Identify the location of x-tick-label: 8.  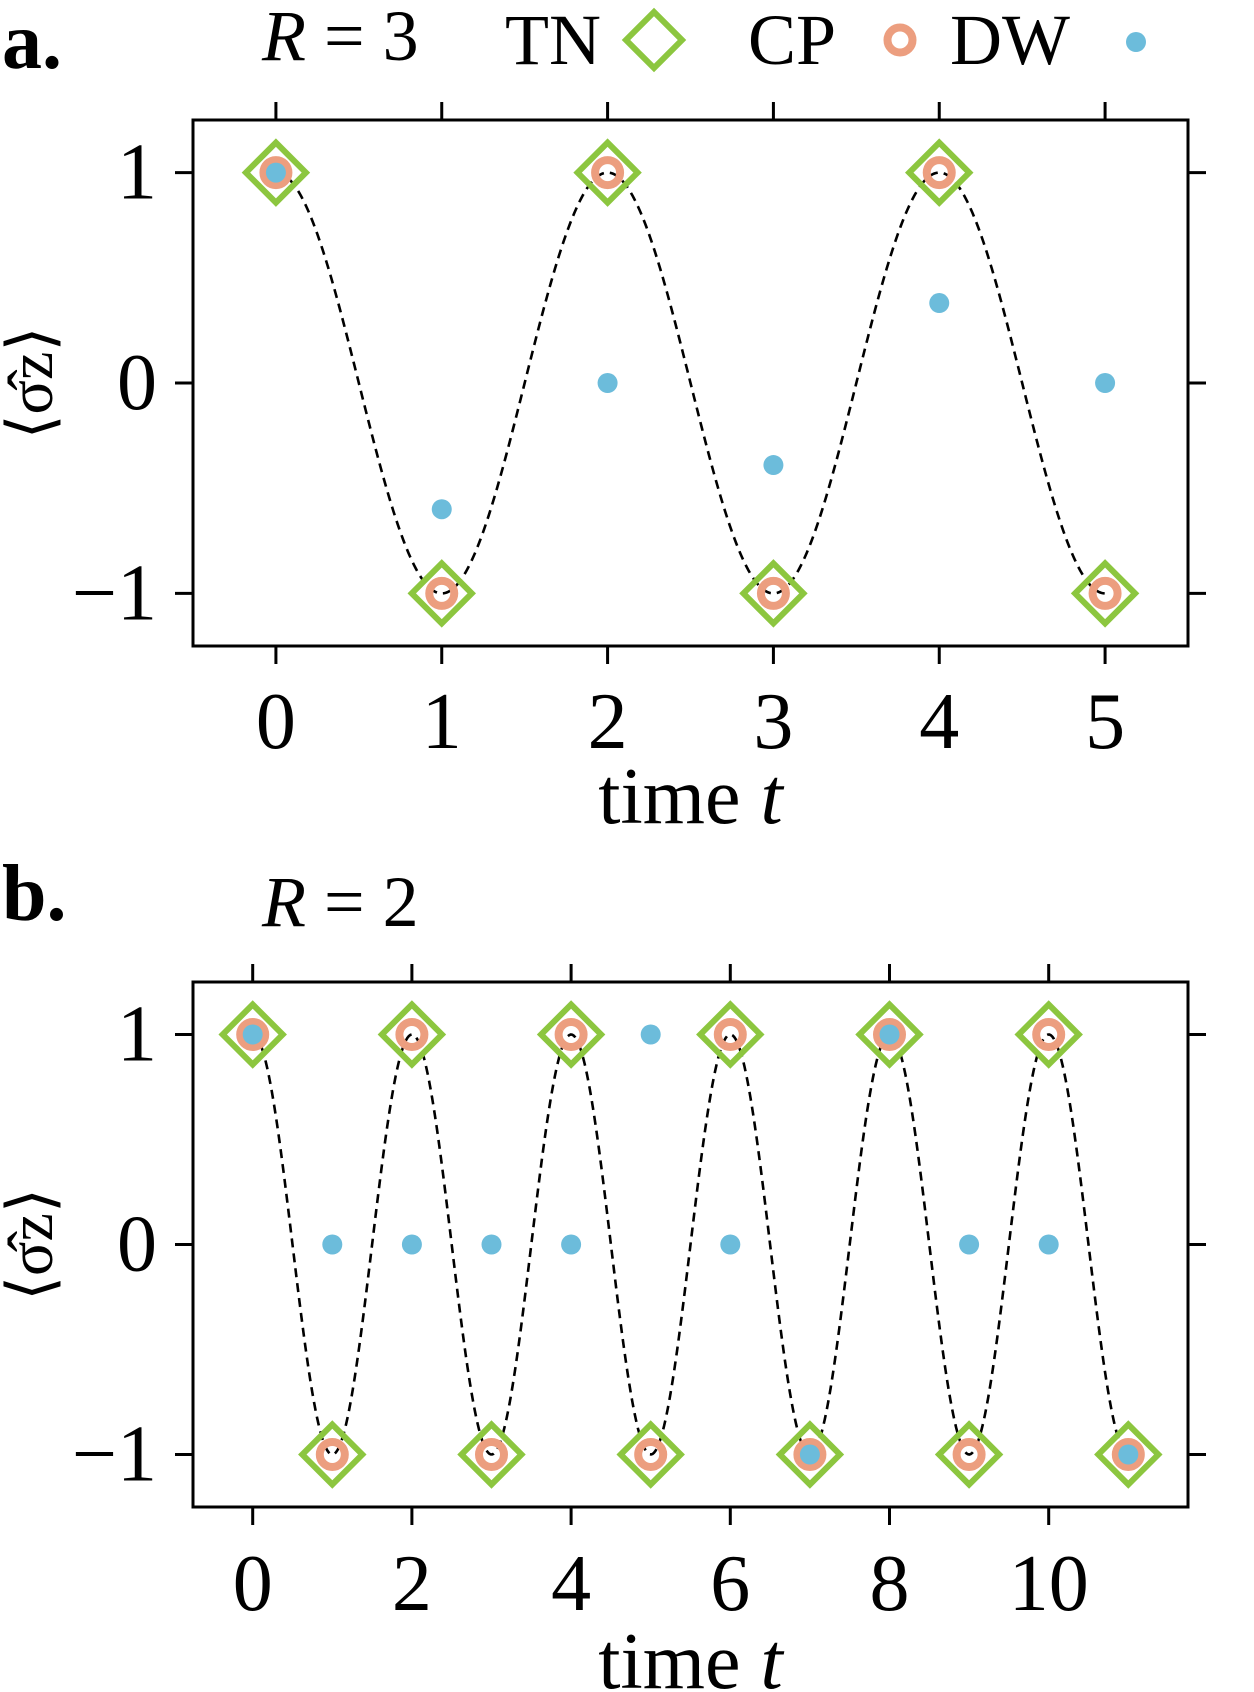
(890, 1584).